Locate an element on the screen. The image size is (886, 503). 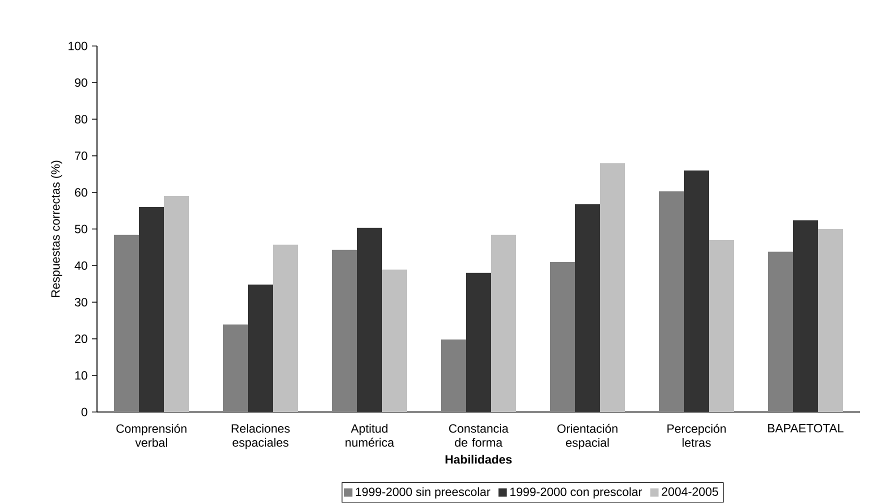
x-tick-label: Relaciones espaciales is located at coordinates (261, 437).